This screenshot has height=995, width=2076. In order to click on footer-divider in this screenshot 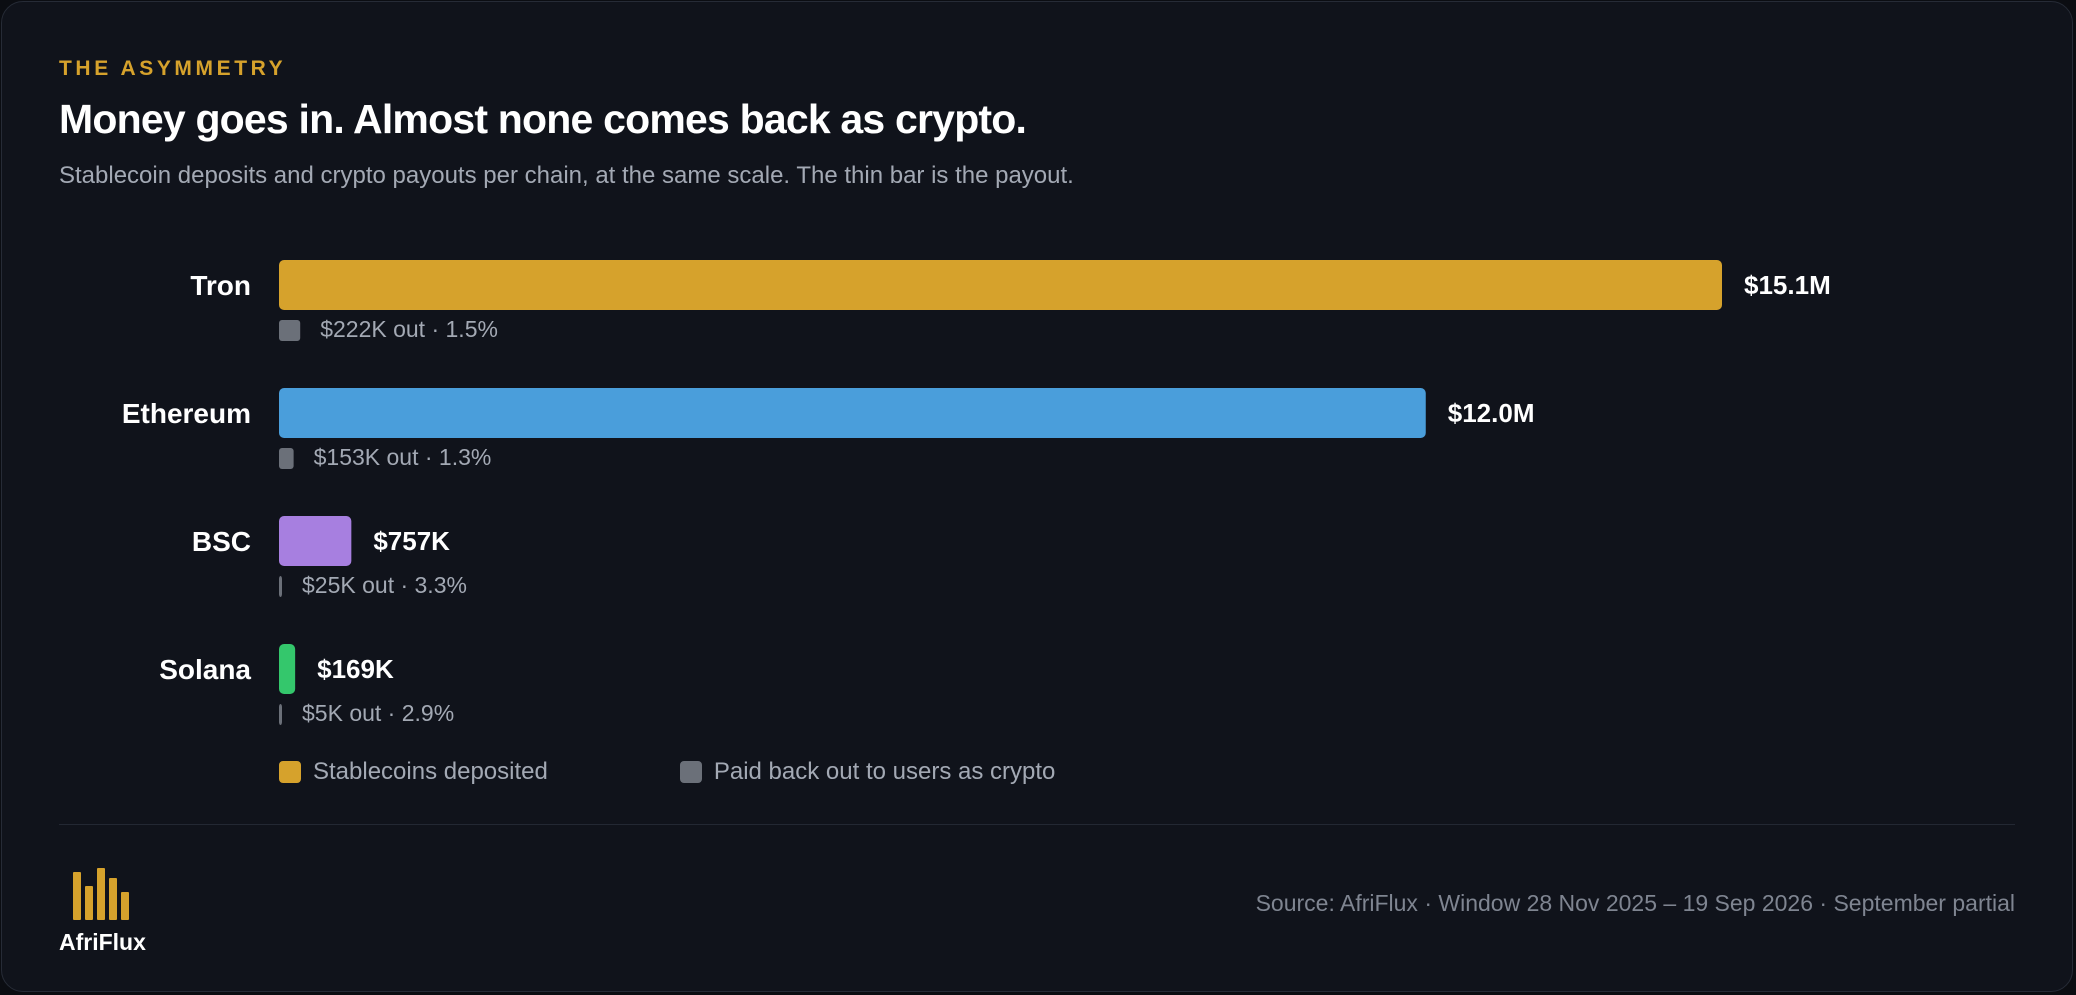, I will do `click(1037, 824)`.